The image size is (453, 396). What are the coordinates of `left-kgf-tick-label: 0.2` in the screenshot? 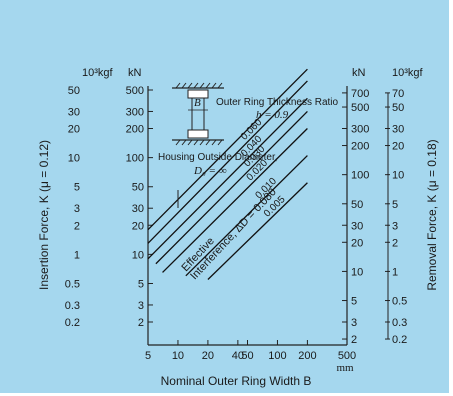 It's located at (72, 323).